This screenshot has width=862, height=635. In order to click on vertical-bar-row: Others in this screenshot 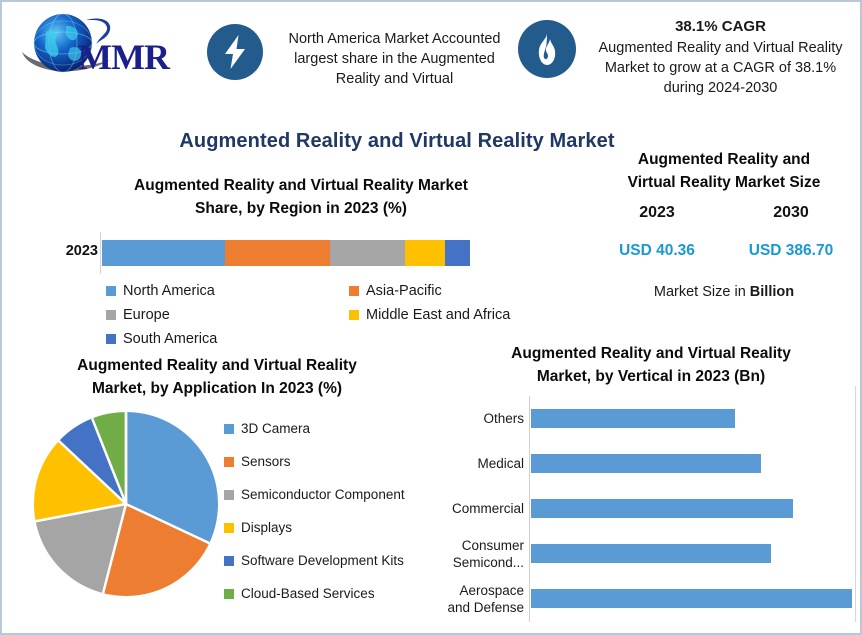, I will do `click(646, 418)`.